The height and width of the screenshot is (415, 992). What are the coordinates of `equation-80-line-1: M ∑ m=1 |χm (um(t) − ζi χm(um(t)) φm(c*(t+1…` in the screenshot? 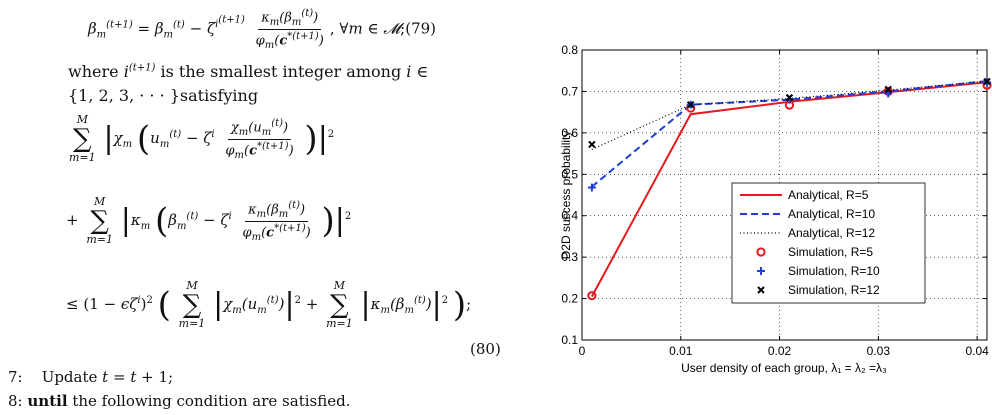 It's located at (202, 138).